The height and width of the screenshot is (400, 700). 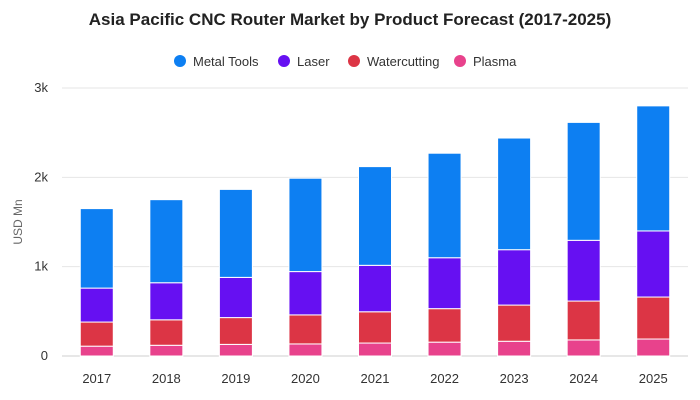 I want to click on x-tick-label: 2021, so click(x=375, y=378).